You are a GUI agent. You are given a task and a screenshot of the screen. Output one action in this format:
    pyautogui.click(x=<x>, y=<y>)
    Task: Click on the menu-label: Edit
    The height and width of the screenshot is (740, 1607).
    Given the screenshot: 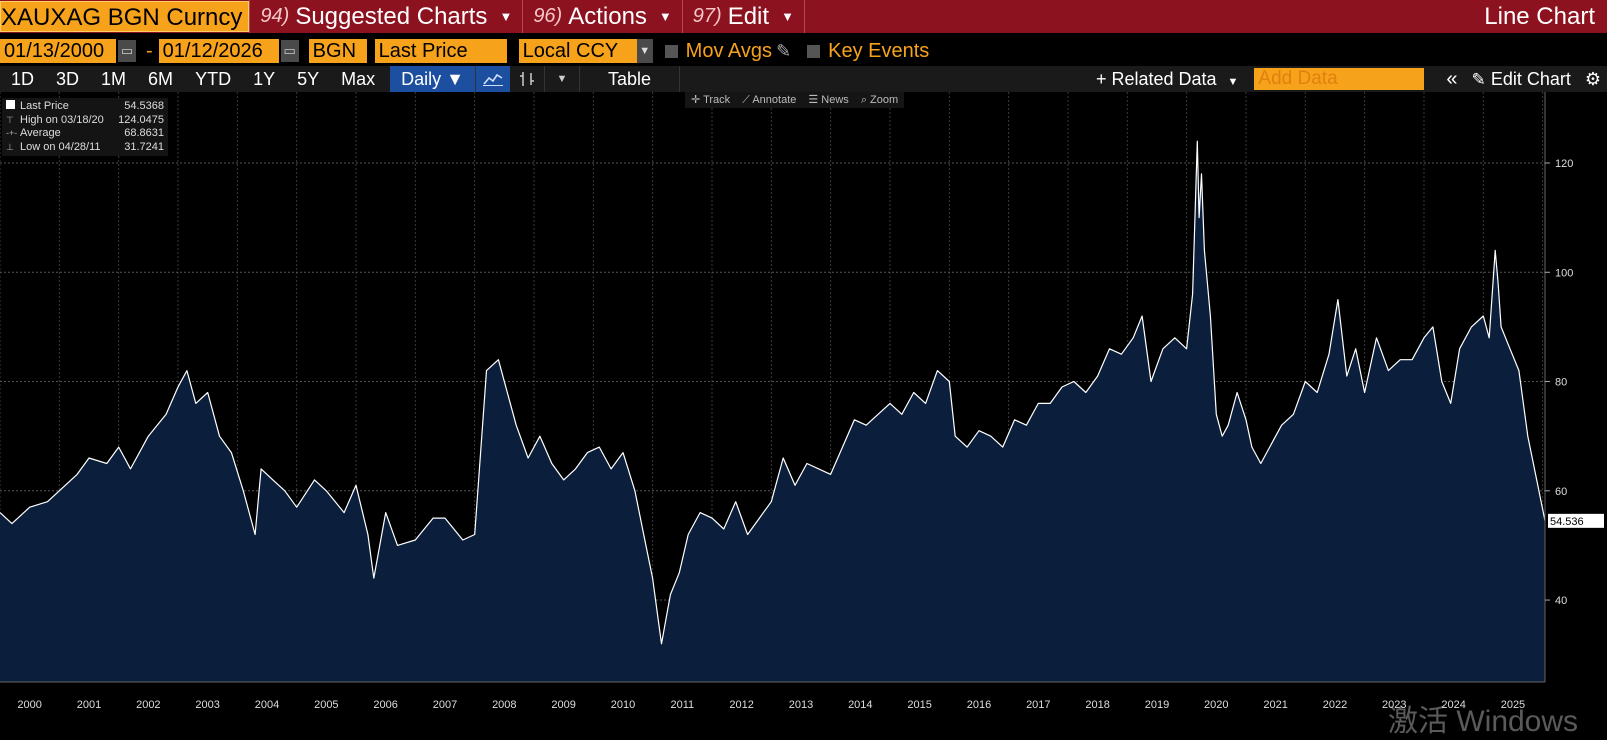 What is the action you would take?
    pyautogui.click(x=748, y=16)
    